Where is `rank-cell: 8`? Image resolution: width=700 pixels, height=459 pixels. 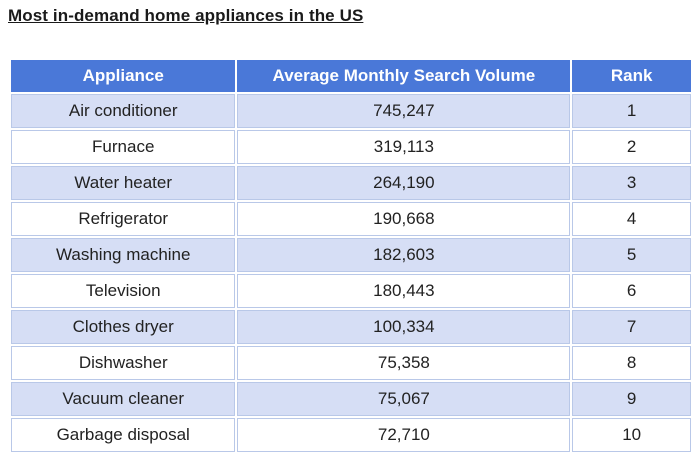 rank-cell: 8 is located at coordinates (631, 363).